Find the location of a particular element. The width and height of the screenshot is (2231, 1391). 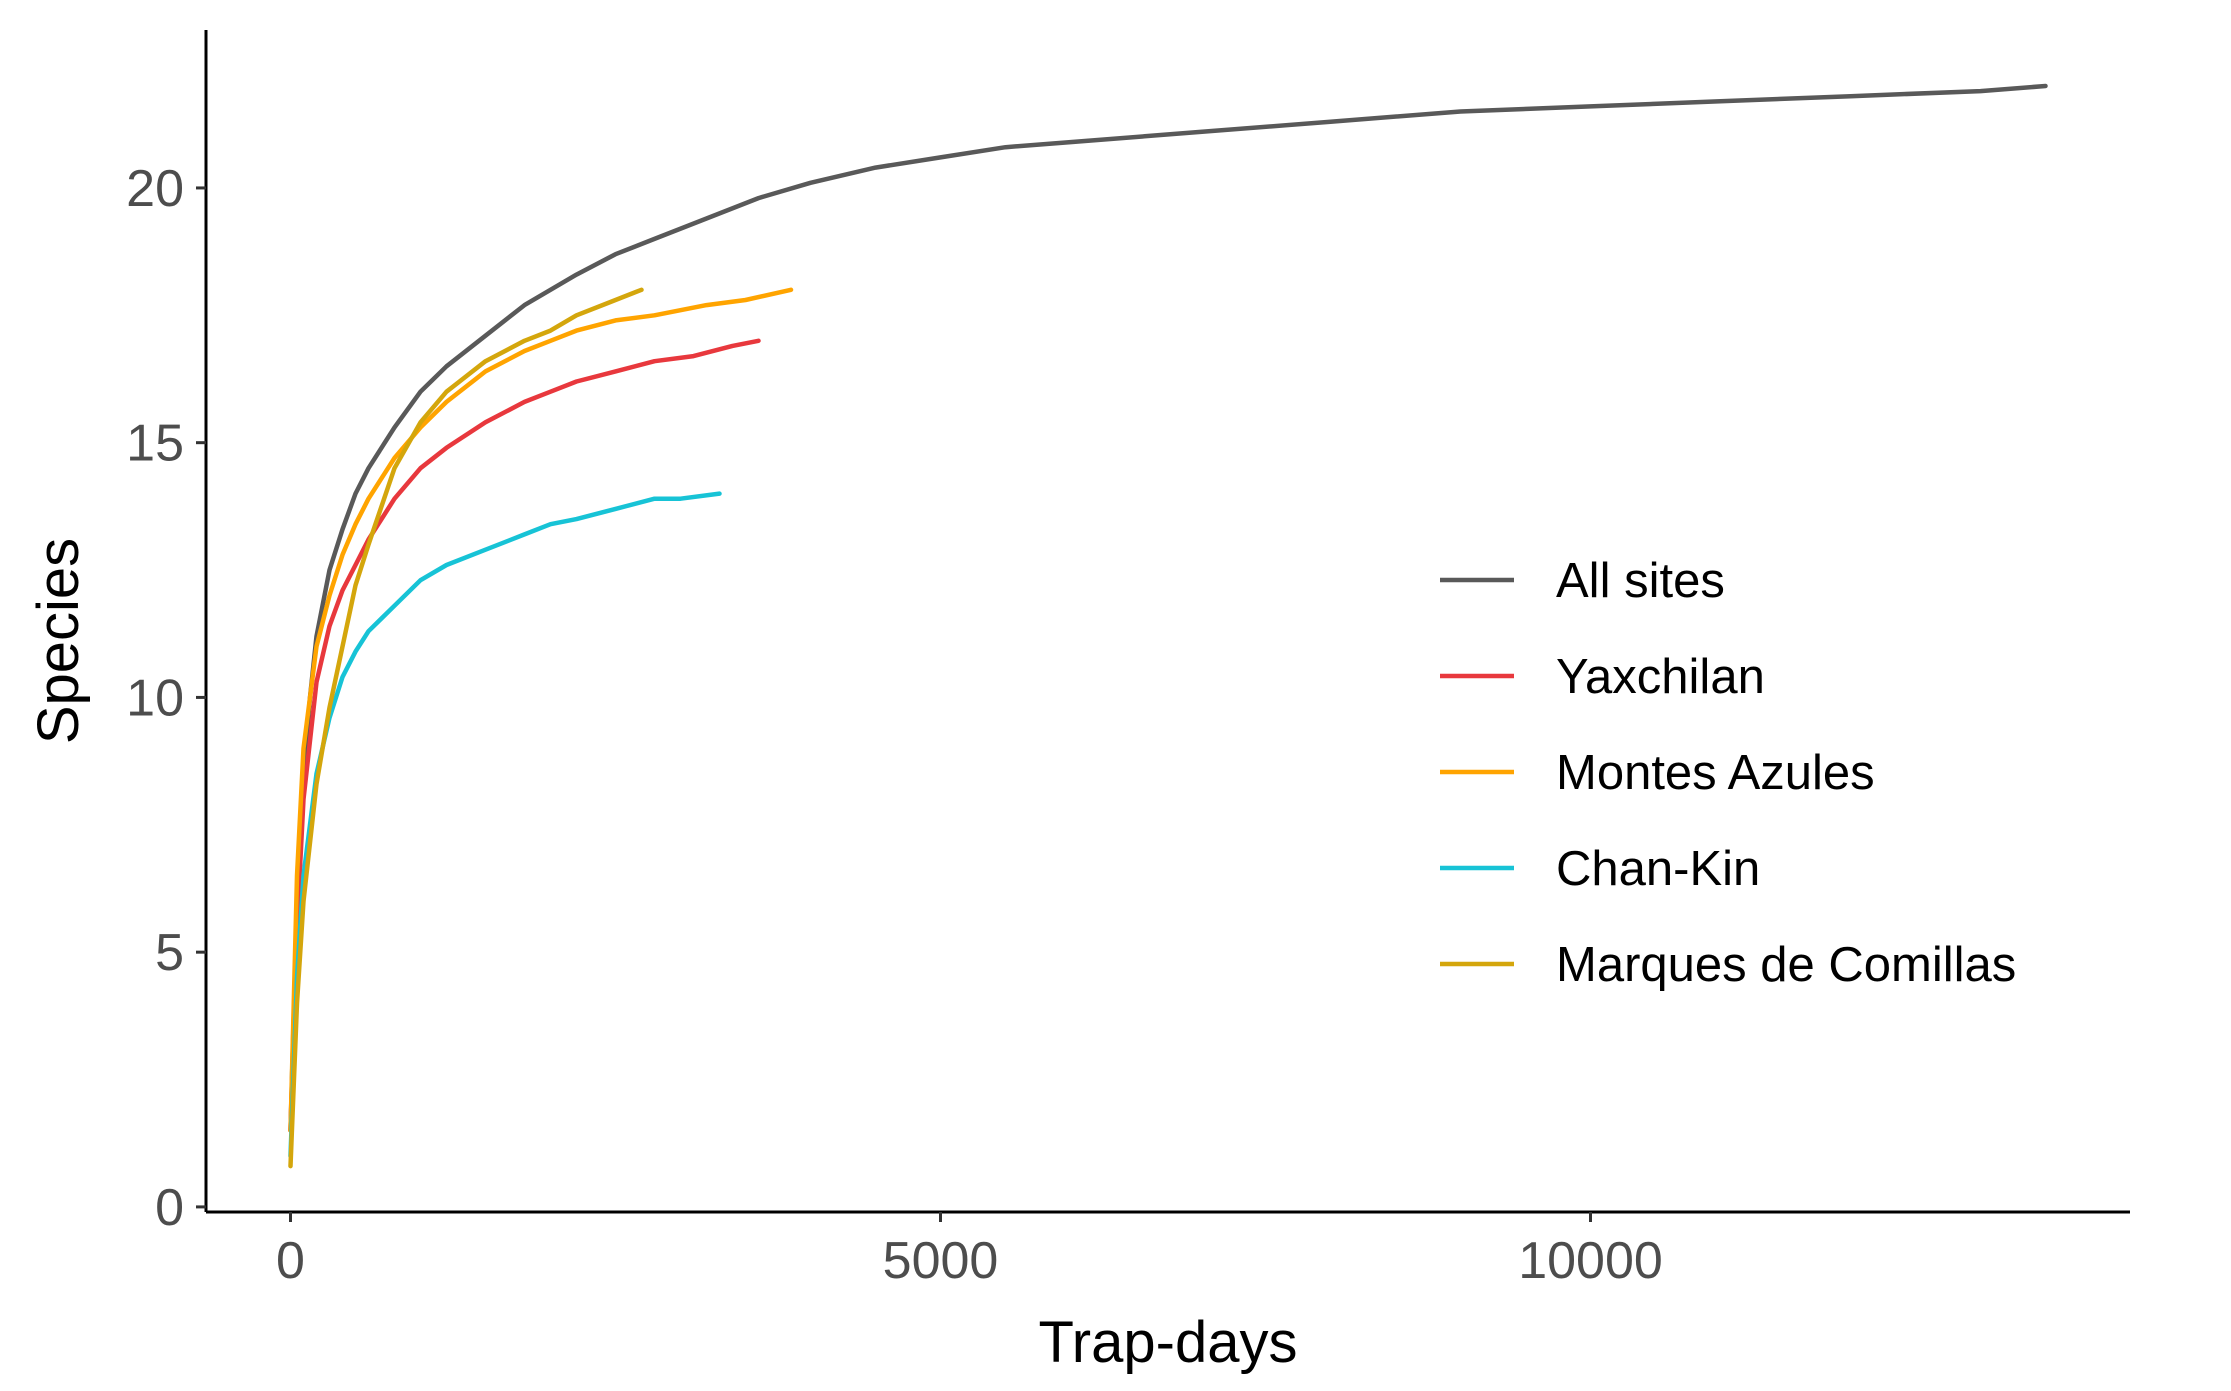

legend-item: All sites is located at coordinates (1582, 581).